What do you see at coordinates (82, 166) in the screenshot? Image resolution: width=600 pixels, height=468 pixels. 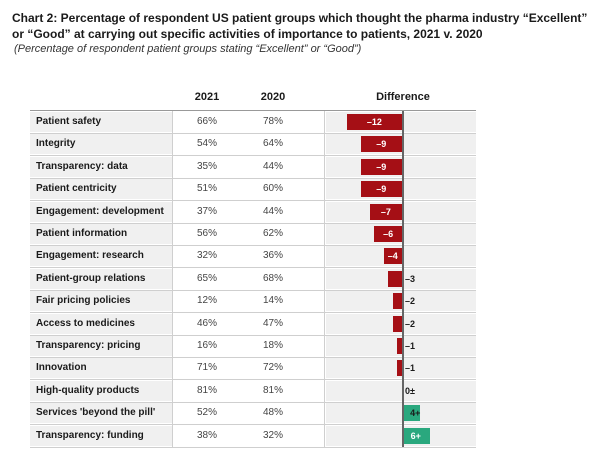 I see `row-label: Transparency: data` at bounding box center [82, 166].